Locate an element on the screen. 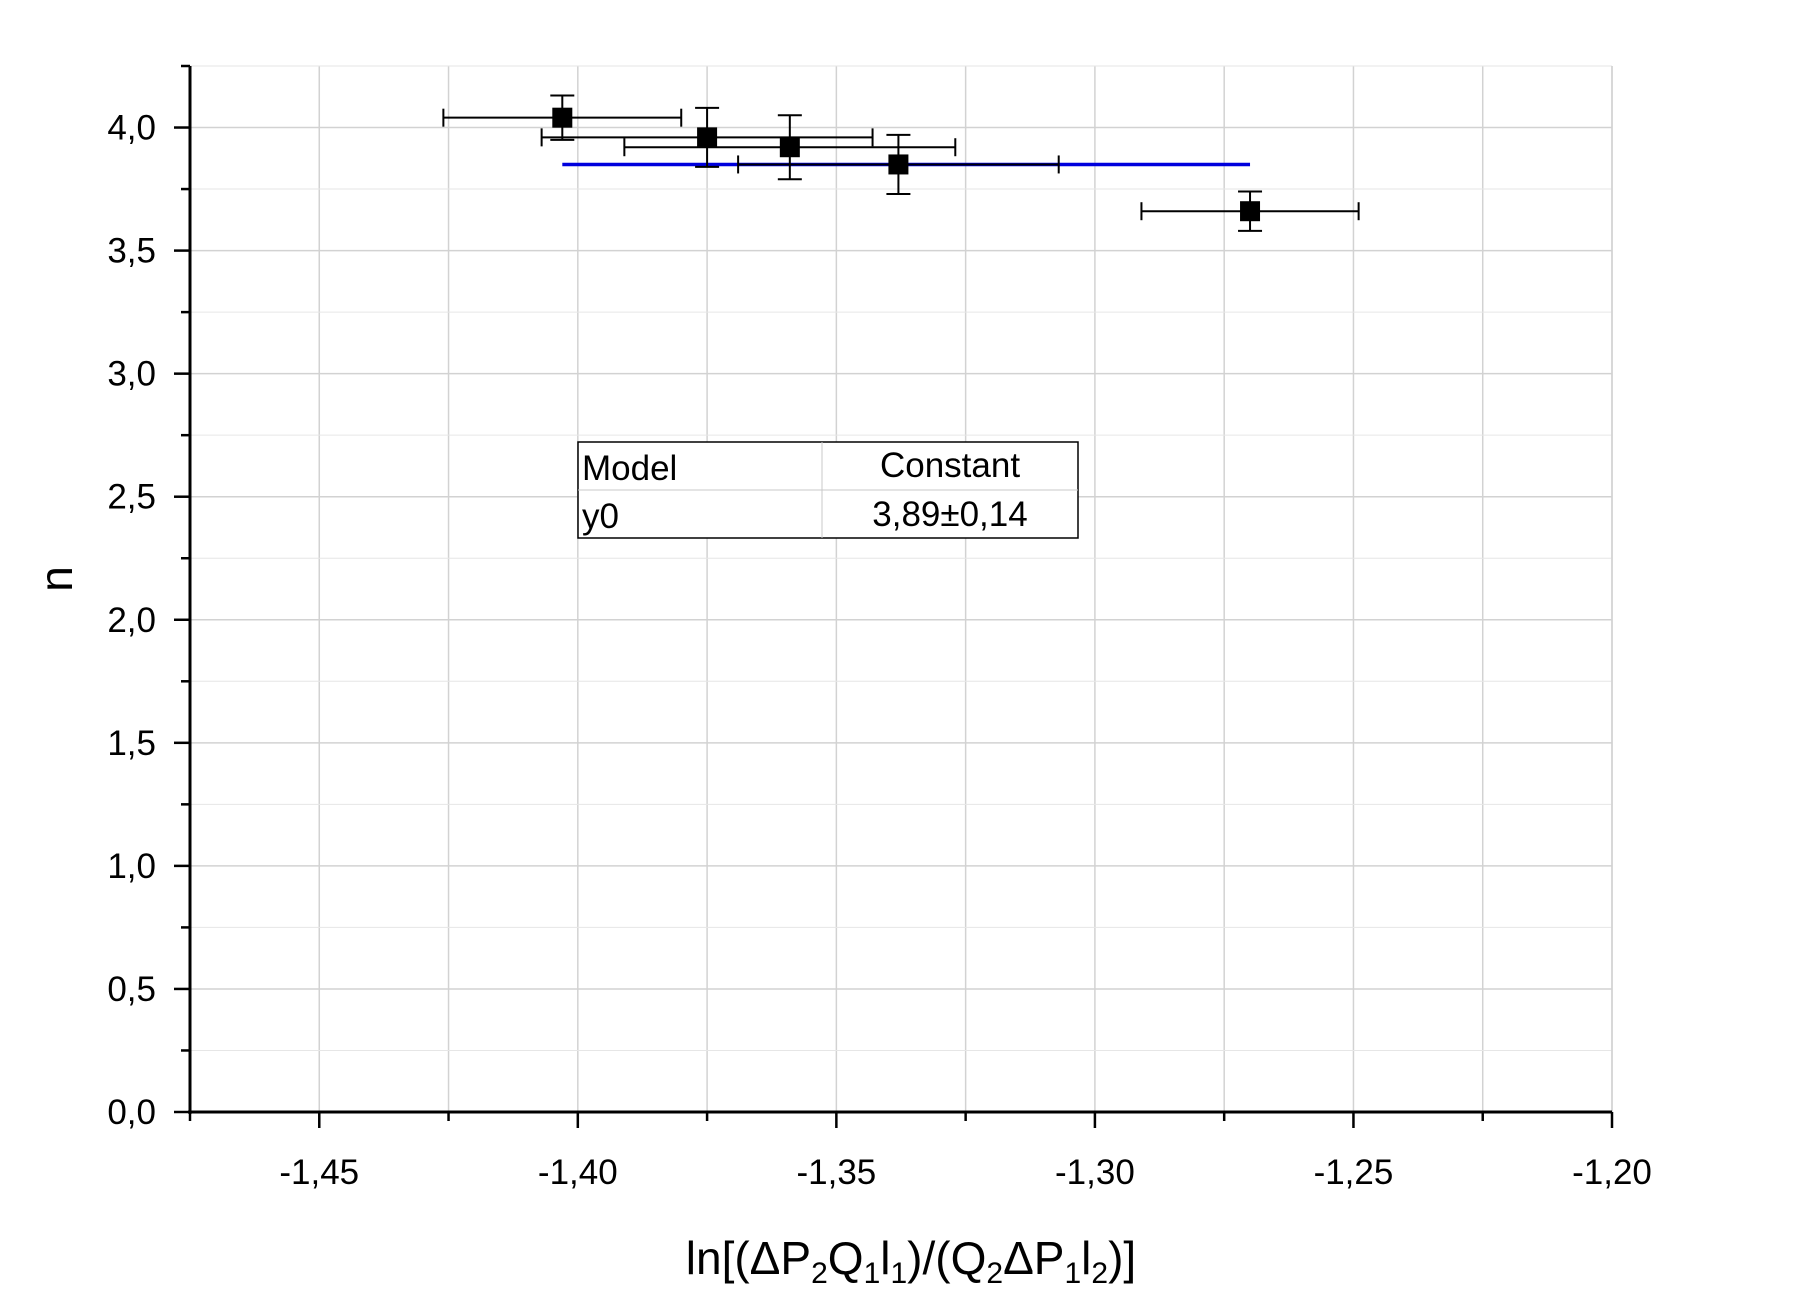 This screenshot has height=1307, width=1811. data-markers is located at coordinates (906, 164).